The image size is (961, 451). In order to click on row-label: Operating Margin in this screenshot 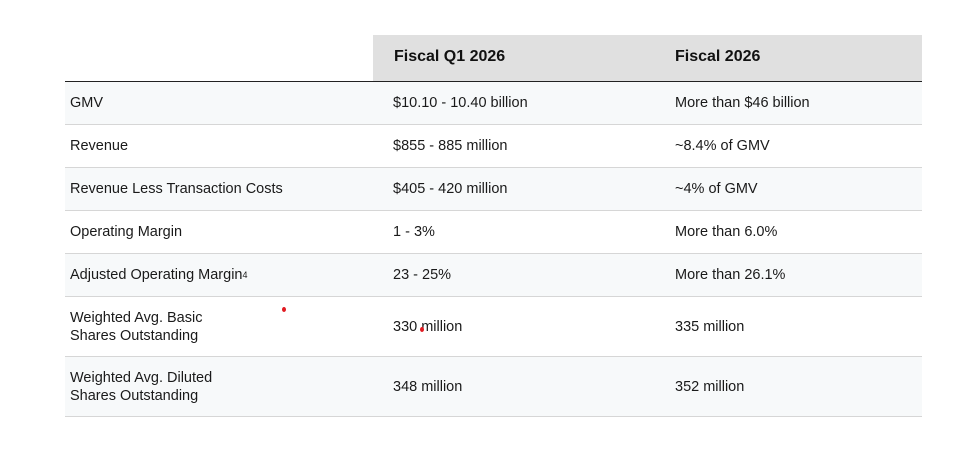, I will do `click(126, 232)`.